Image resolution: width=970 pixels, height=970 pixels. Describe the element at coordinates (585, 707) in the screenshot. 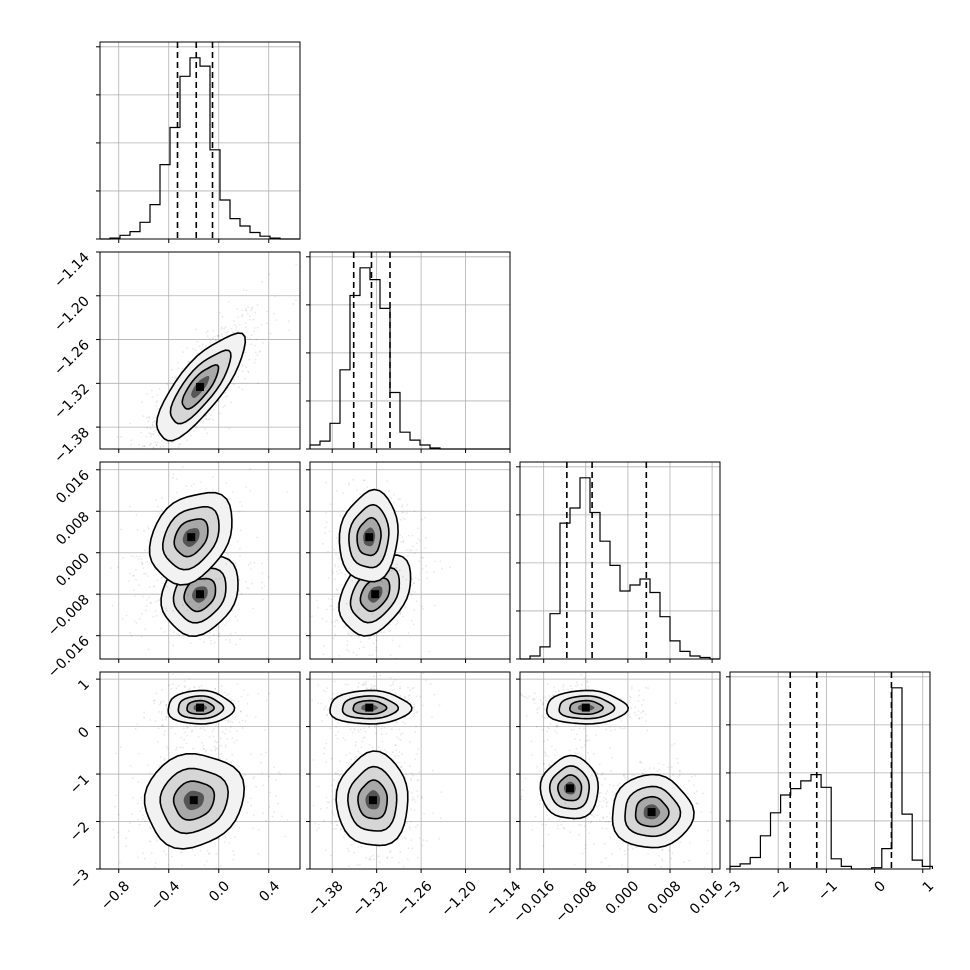

I see `density-peak-cell` at that location.